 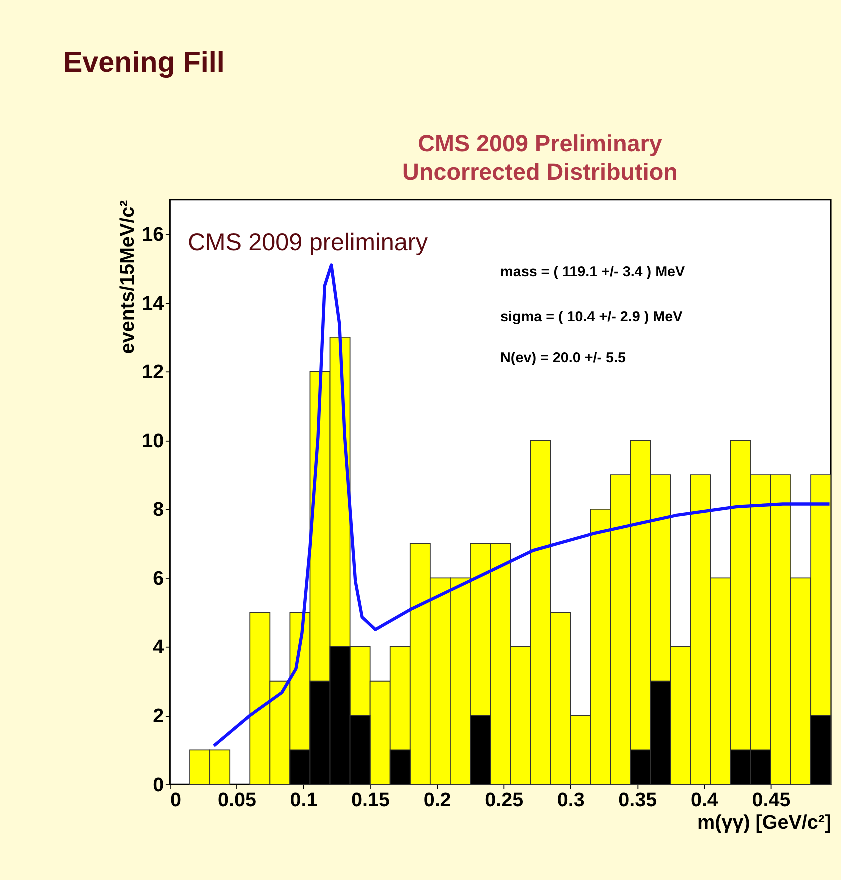 What do you see at coordinates (765, 823) in the screenshot?
I see `x-axis-title: m(γγ) [GeV/c²]` at bounding box center [765, 823].